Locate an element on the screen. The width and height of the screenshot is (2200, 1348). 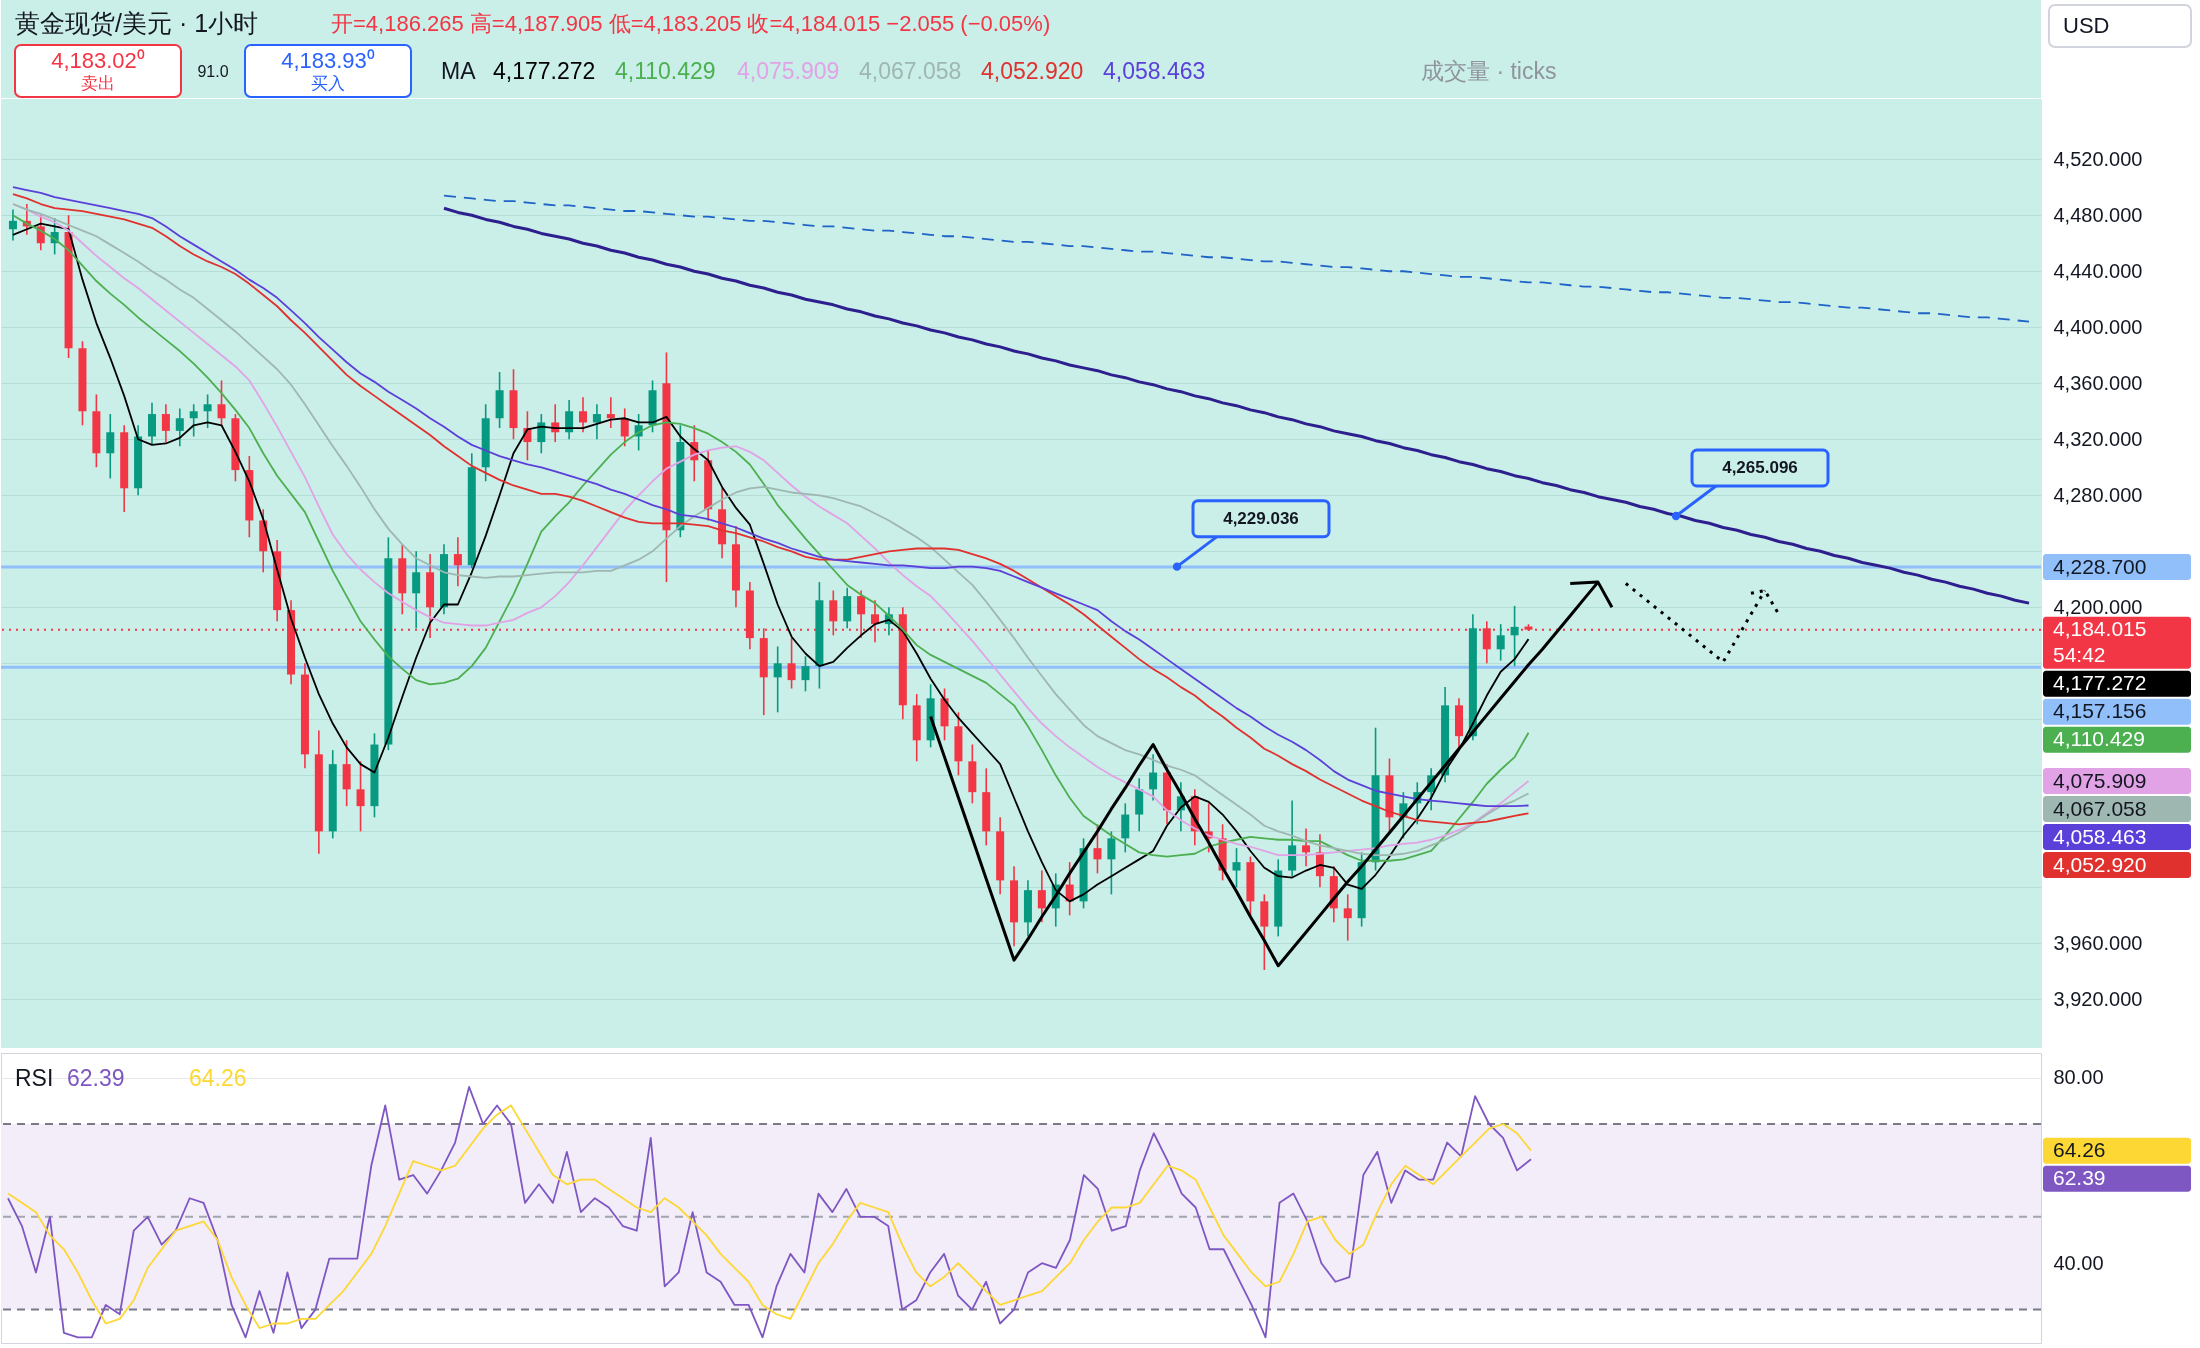
text: 91.0 is located at coordinates (213, 71).